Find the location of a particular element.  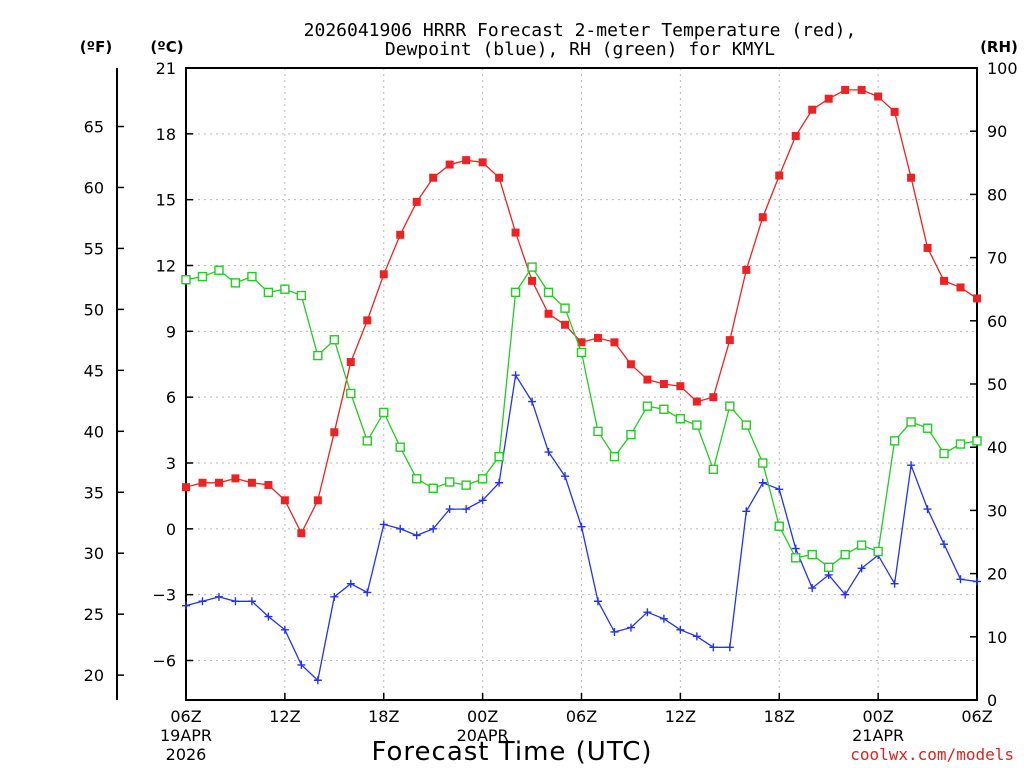

fahrenheit-axis-unit: (ºF) is located at coordinates (96, 47).